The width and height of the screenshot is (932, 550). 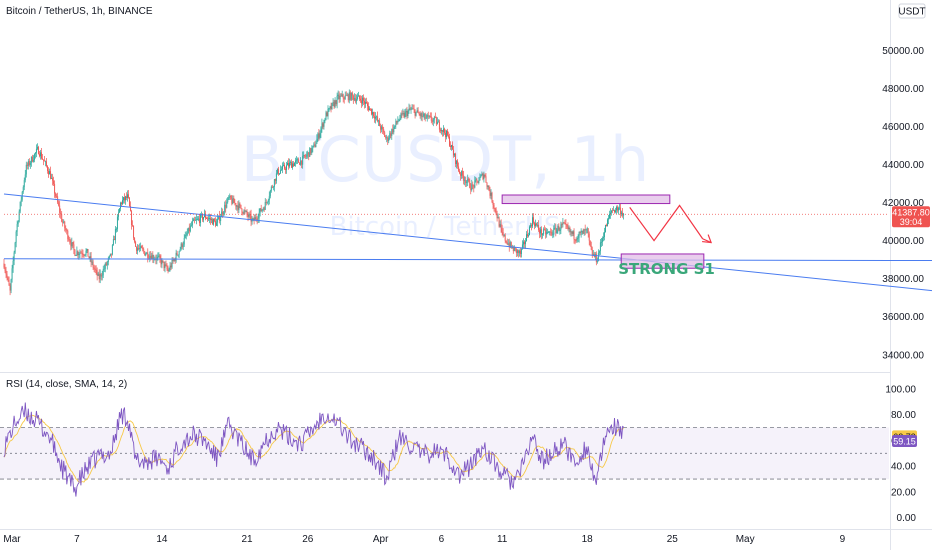 What do you see at coordinates (424, 539) in the screenshot?
I see `time-scale: Mar 7 14 21 26 Apr 6 11 18 25 May 9` at bounding box center [424, 539].